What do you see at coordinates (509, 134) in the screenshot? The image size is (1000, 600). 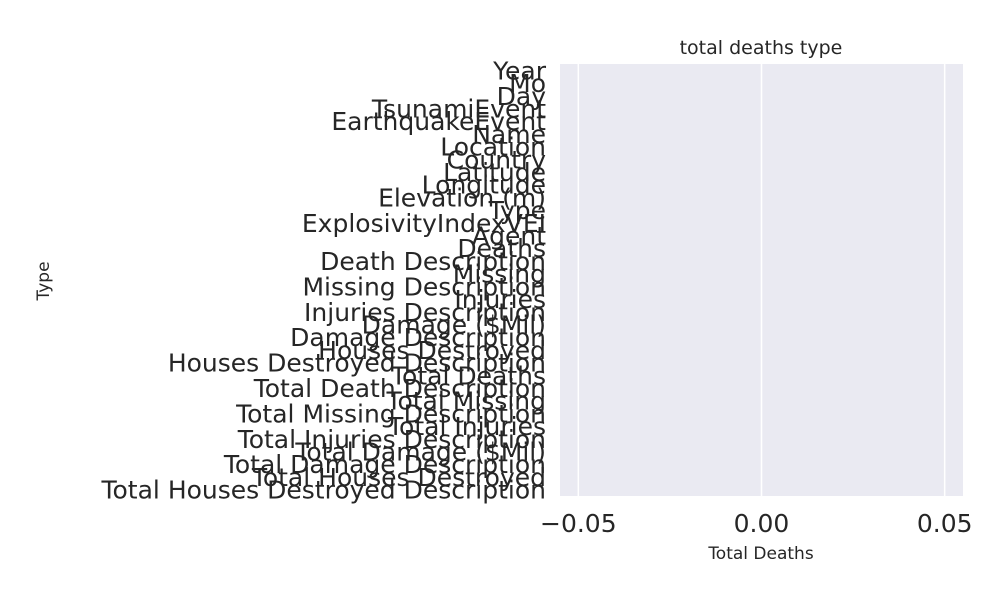 I see `y-tick-label: Name` at bounding box center [509, 134].